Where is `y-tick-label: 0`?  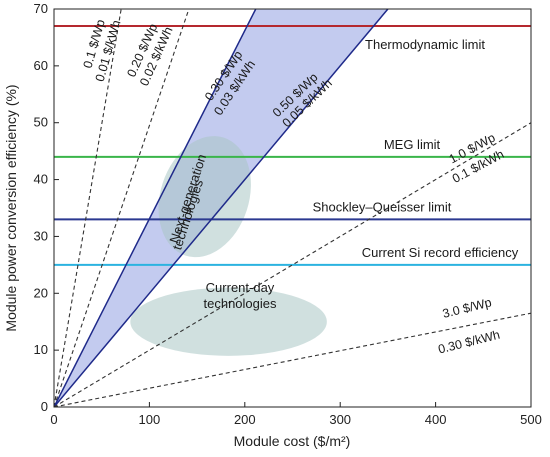 y-tick-label: 0 is located at coordinates (44, 406).